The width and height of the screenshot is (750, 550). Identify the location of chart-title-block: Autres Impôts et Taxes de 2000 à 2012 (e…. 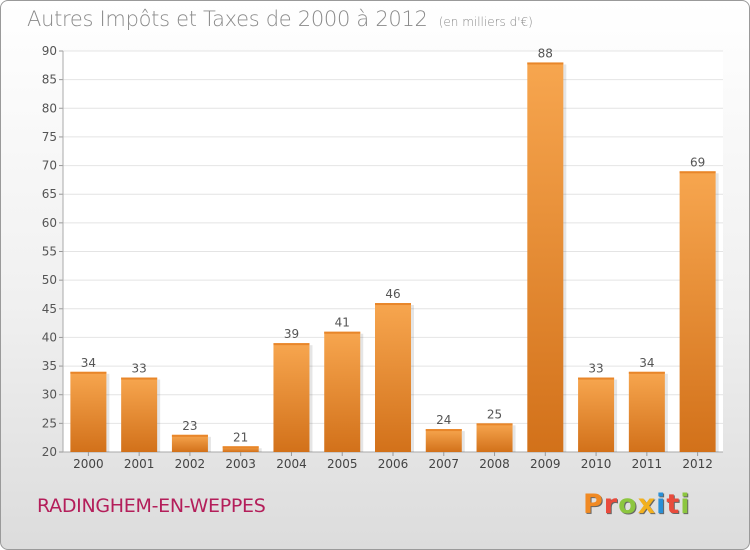
(280, 19).